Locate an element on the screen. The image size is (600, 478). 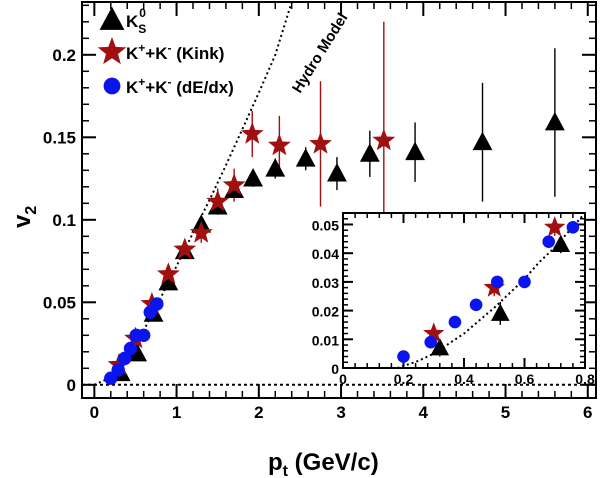
x-tick-label: 4 is located at coordinates (424, 412).